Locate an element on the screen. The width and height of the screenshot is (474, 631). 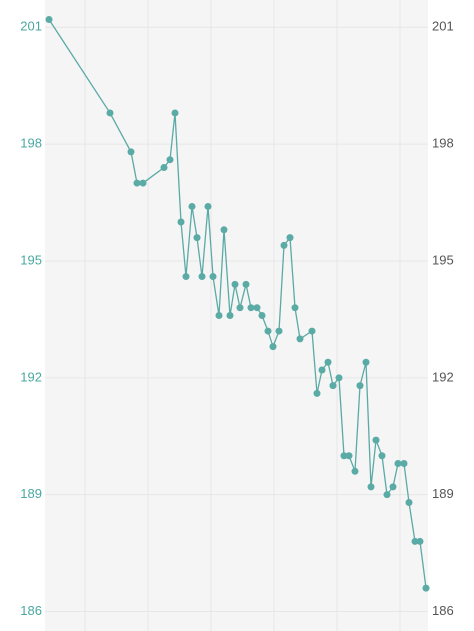
y2-tick-label: 192 is located at coordinates (443, 376).